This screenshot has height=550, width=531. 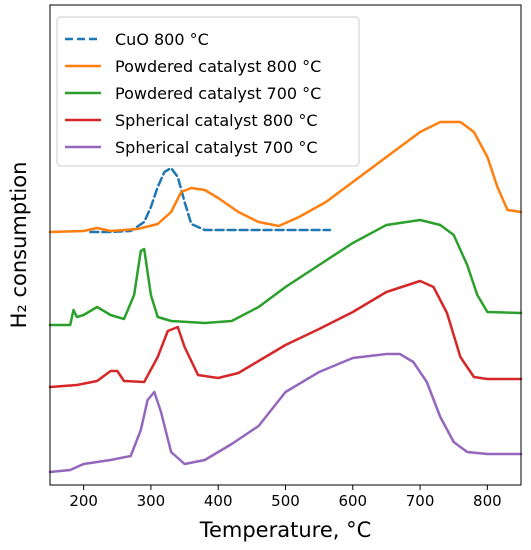 What do you see at coordinates (83, 501) in the screenshot?
I see `x-tick-label: 200` at bounding box center [83, 501].